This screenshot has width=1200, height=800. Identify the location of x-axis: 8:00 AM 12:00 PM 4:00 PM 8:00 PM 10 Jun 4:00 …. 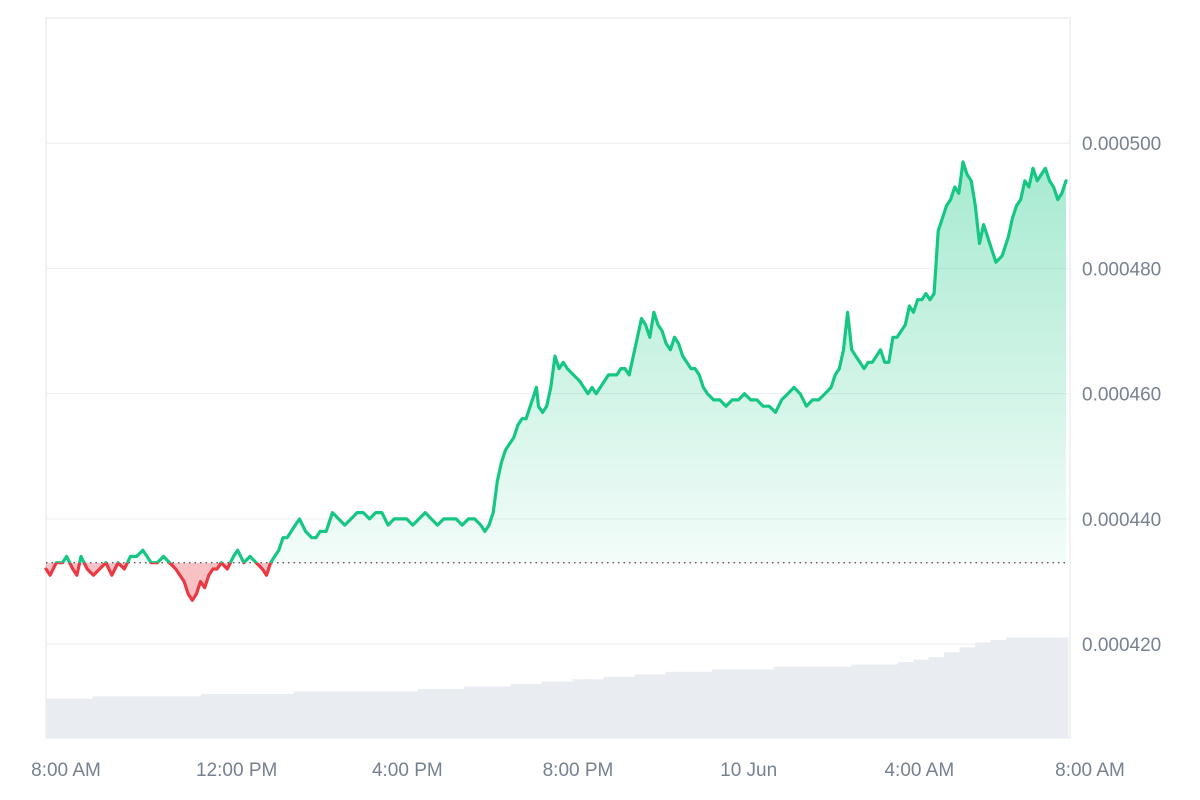
(578, 770).